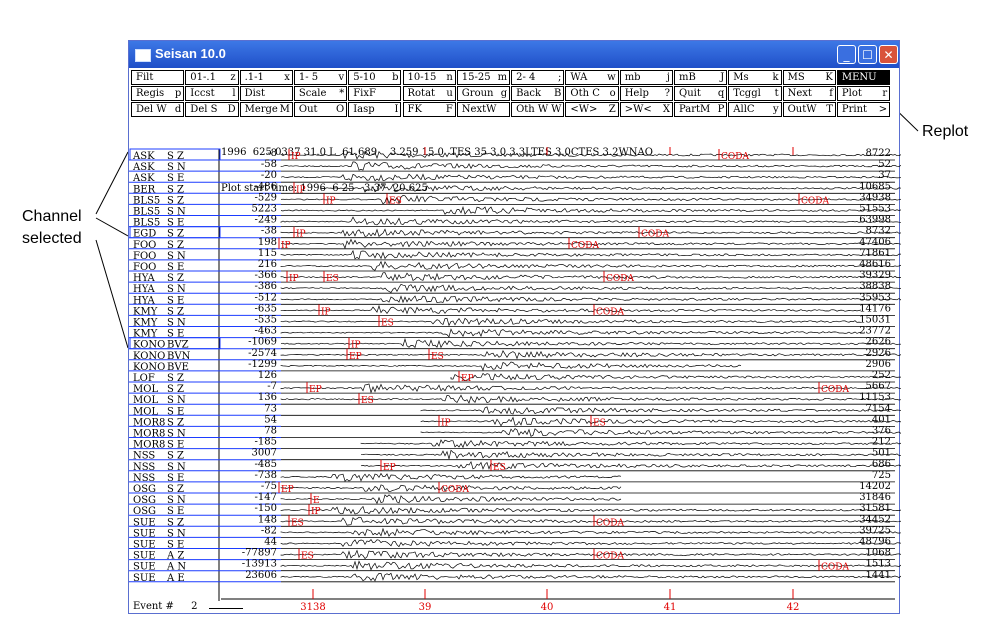  What do you see at coordinates (429, 109) in the screenshot?
I see `menu-button-fk-3-6: FK F` at bounding box center [429, 109].